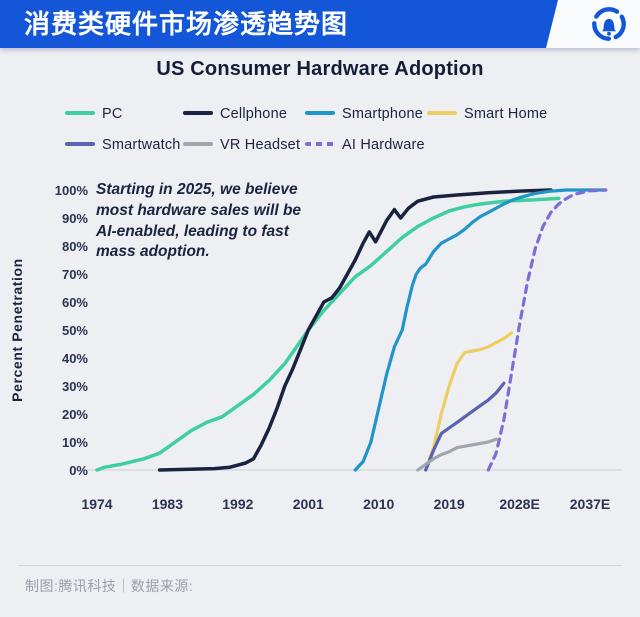 Image resolution: width=640 pixels, height=617 pixels. I want to click on legend-label: Smartphone, so click(382, 113).